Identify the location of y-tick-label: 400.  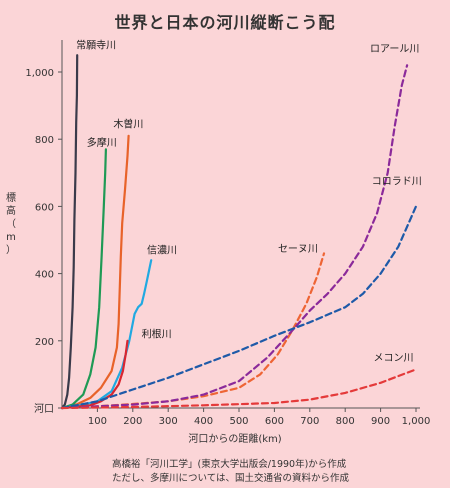
(44, 275).